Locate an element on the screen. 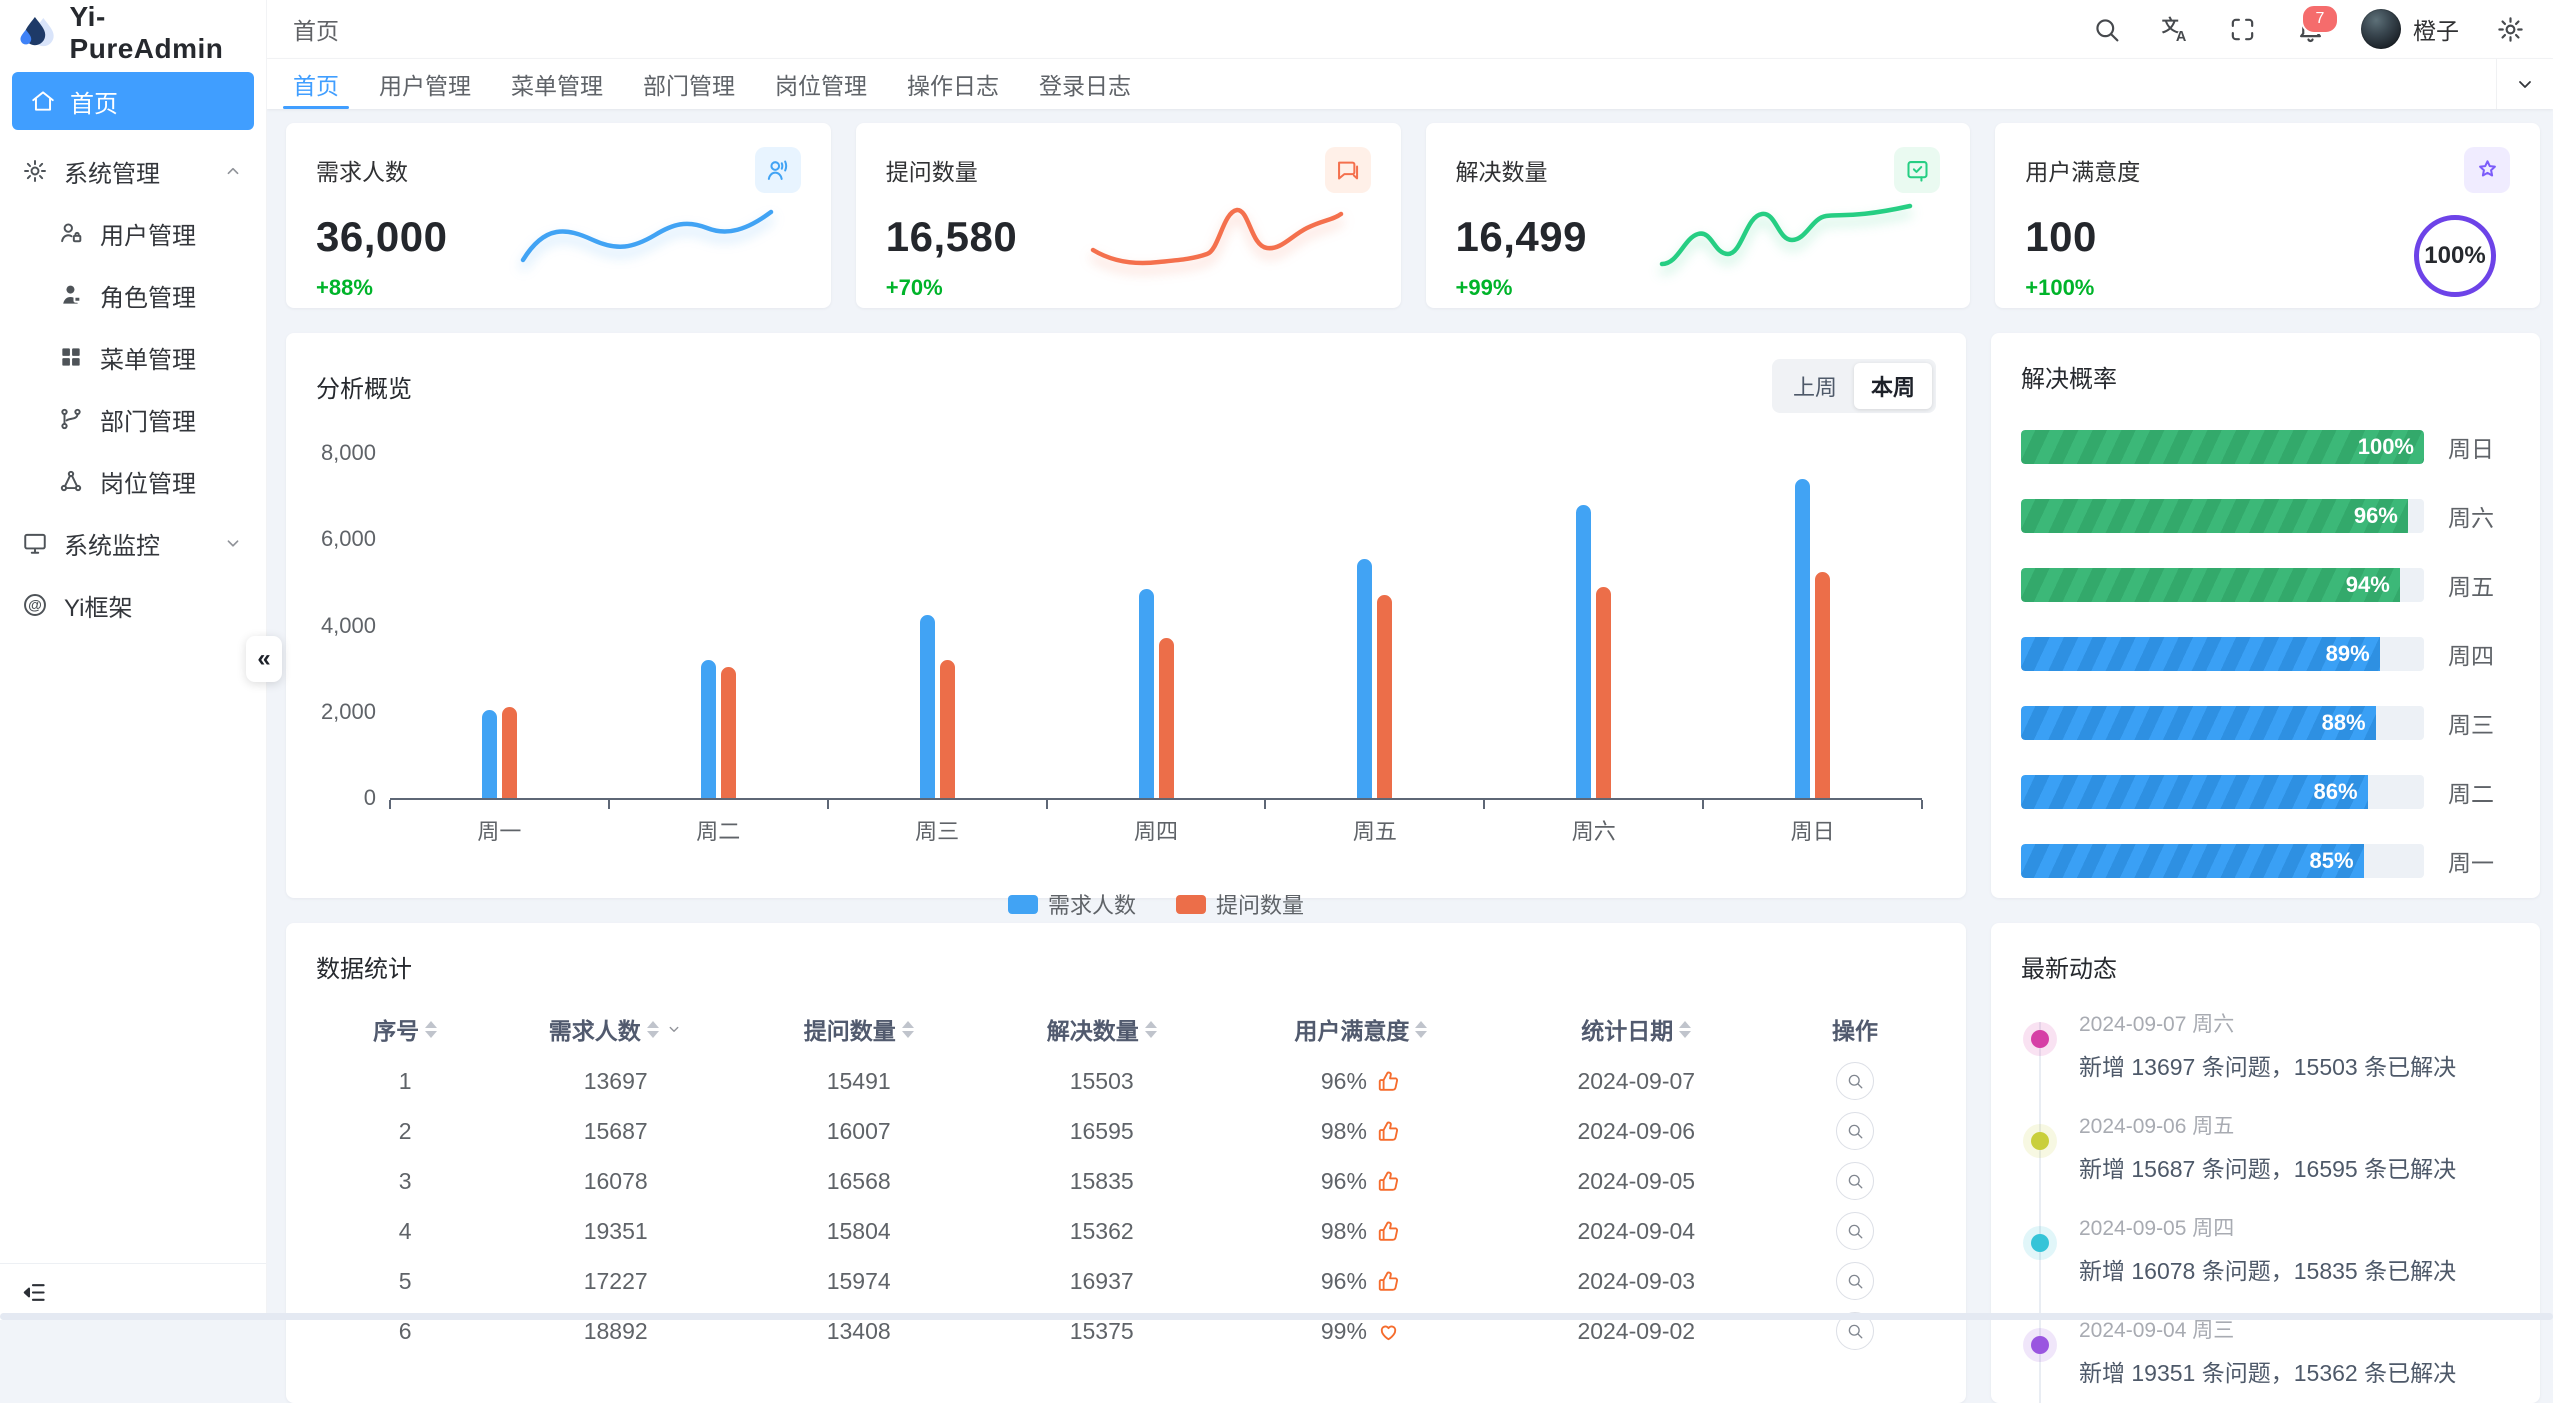 The height and width of the screenshot is (1403, 2553). thumb-up-icon is located at coordinates (1388, 1131).